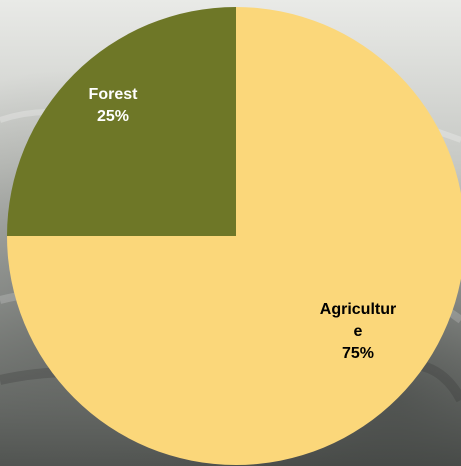 The height and width of the screenshot is (466, 461). I want to click on slice-percent-label-forest: 25%, so click(113, 116).